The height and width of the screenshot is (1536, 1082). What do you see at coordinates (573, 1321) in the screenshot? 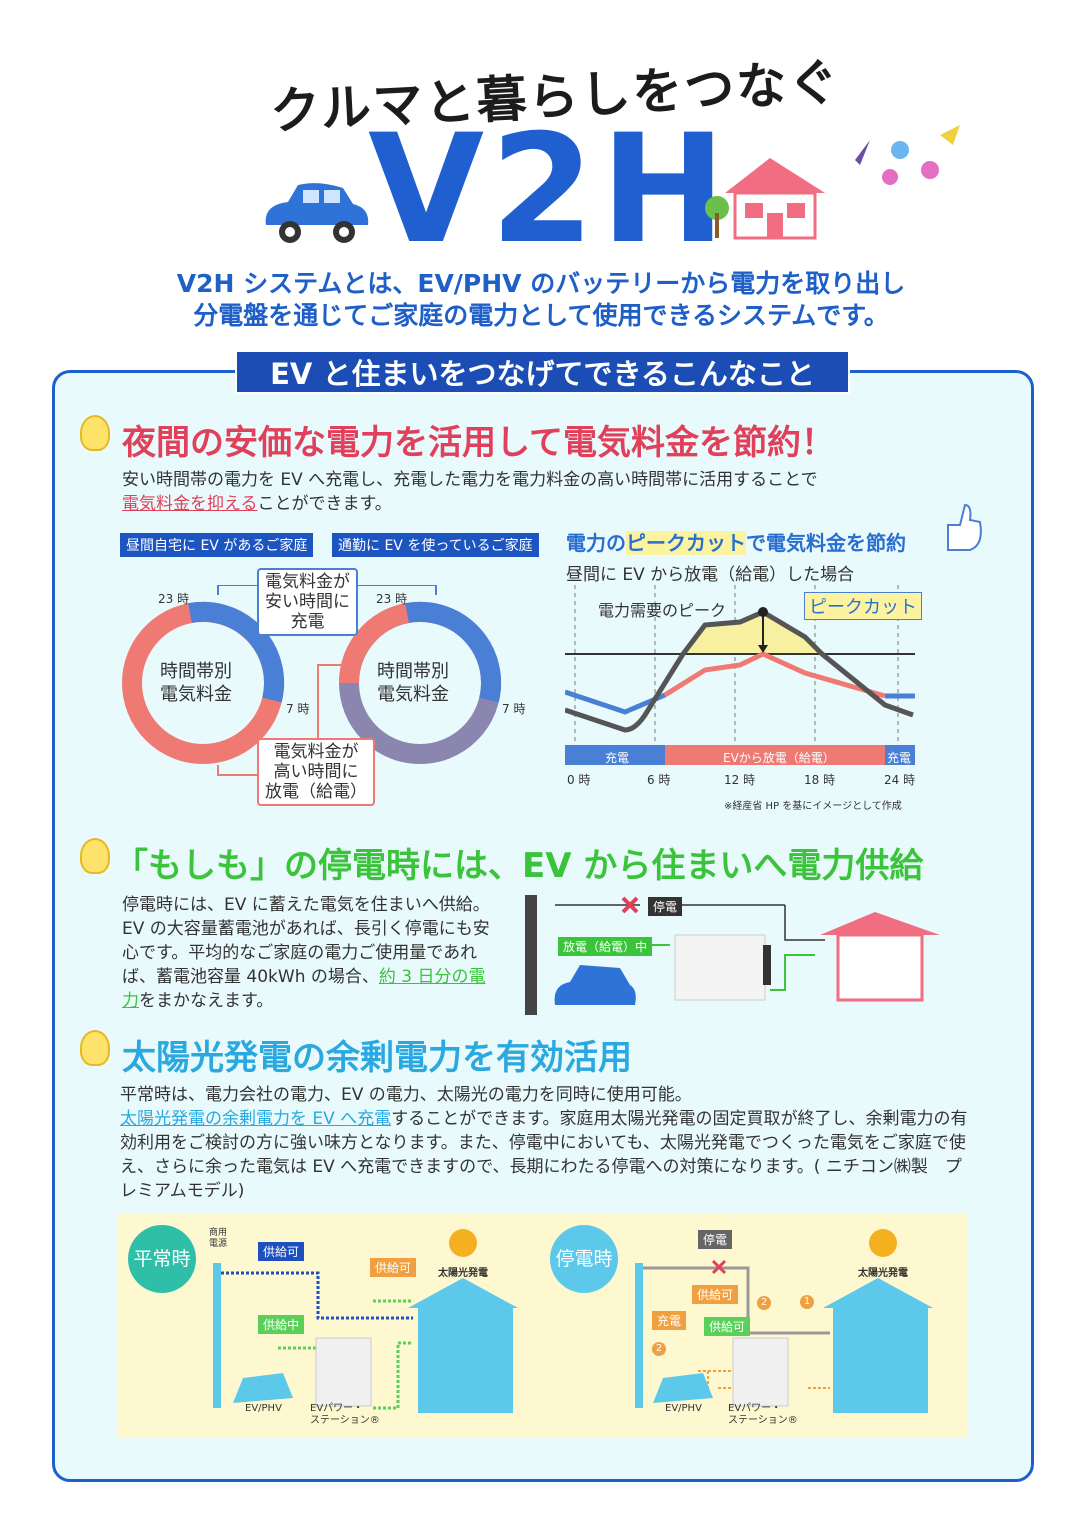
I see `solar-diagram-graphics` at bounding box center [573, 1321].